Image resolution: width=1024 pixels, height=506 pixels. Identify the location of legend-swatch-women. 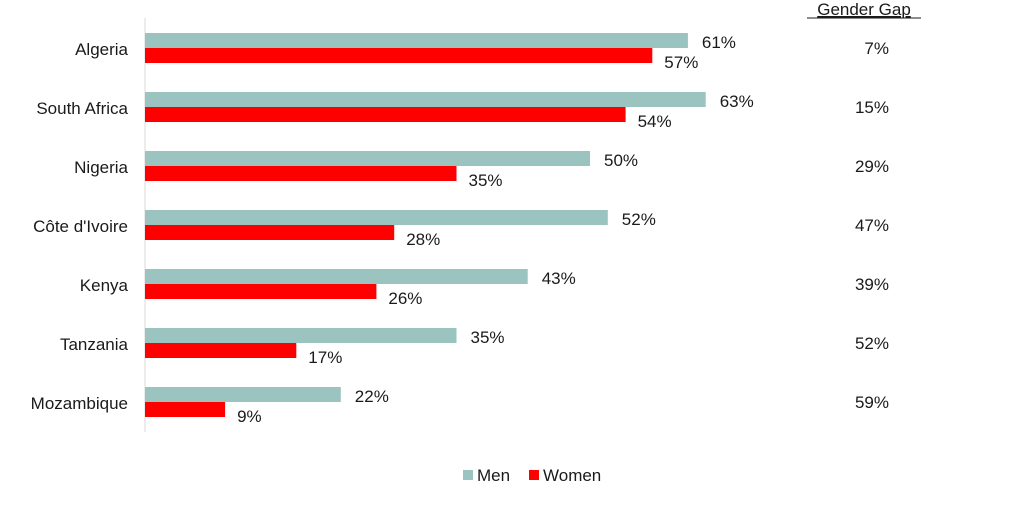
(534, 475).